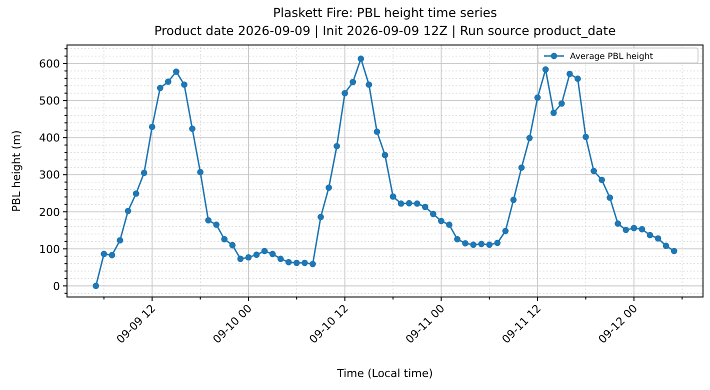 The image size is (710, 390). Describe the element at coordinates (385, 30) in the screenshot. I see `chart-subtitle: Product date 2026-09-09 | Init 2026-09-09 12Z | Run source product_date` at that location.